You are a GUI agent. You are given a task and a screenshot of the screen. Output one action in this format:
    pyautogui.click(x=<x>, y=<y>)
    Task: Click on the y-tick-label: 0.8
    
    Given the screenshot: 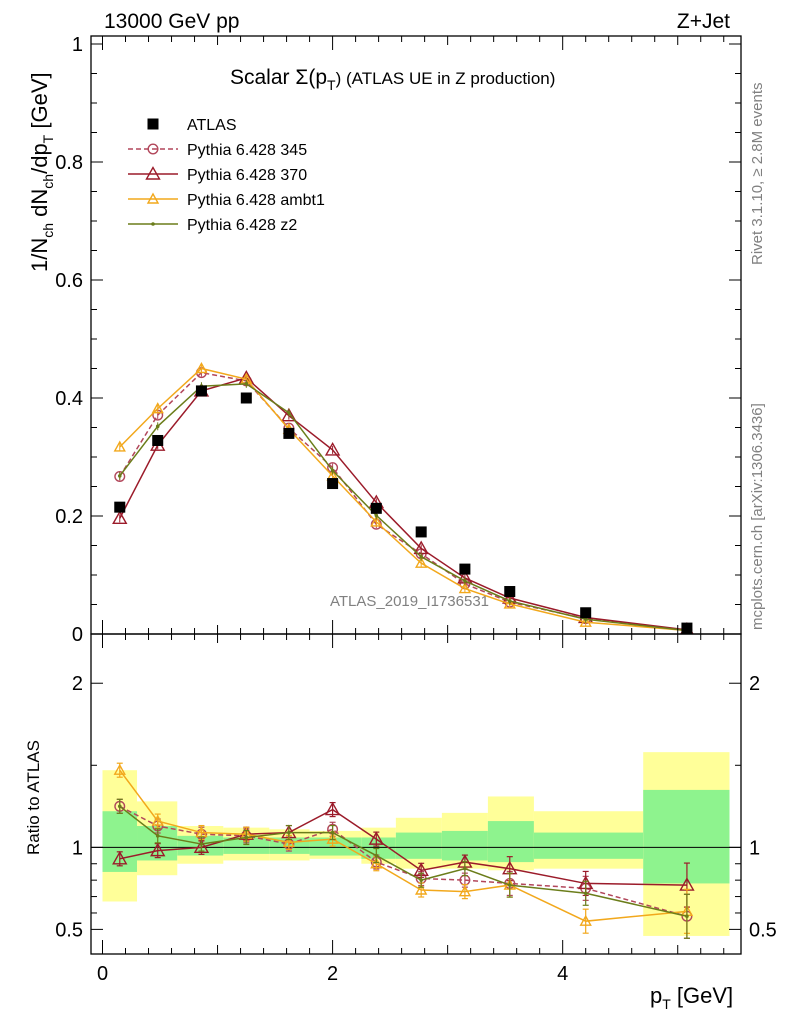 What is the action you would take?
    pyautogui.click(x=69, y=163)
    